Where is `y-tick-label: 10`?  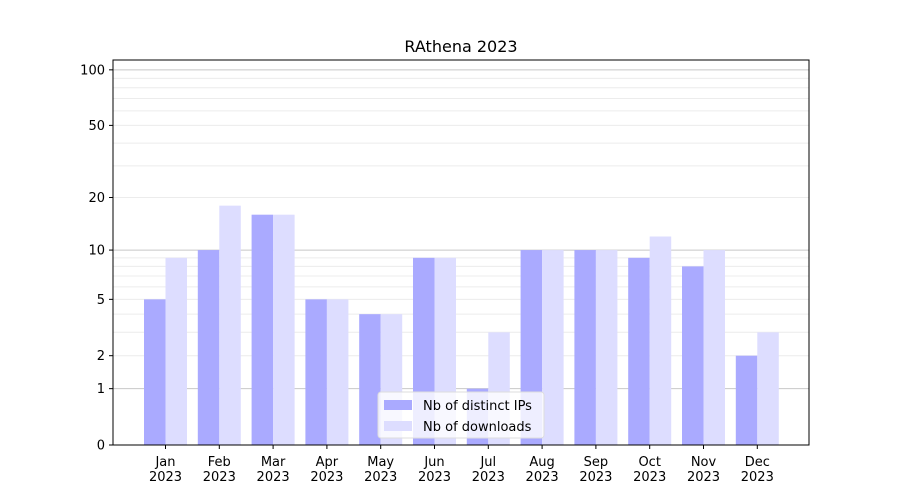 y-tick-label: 10 is located at coordinates (96, 251).